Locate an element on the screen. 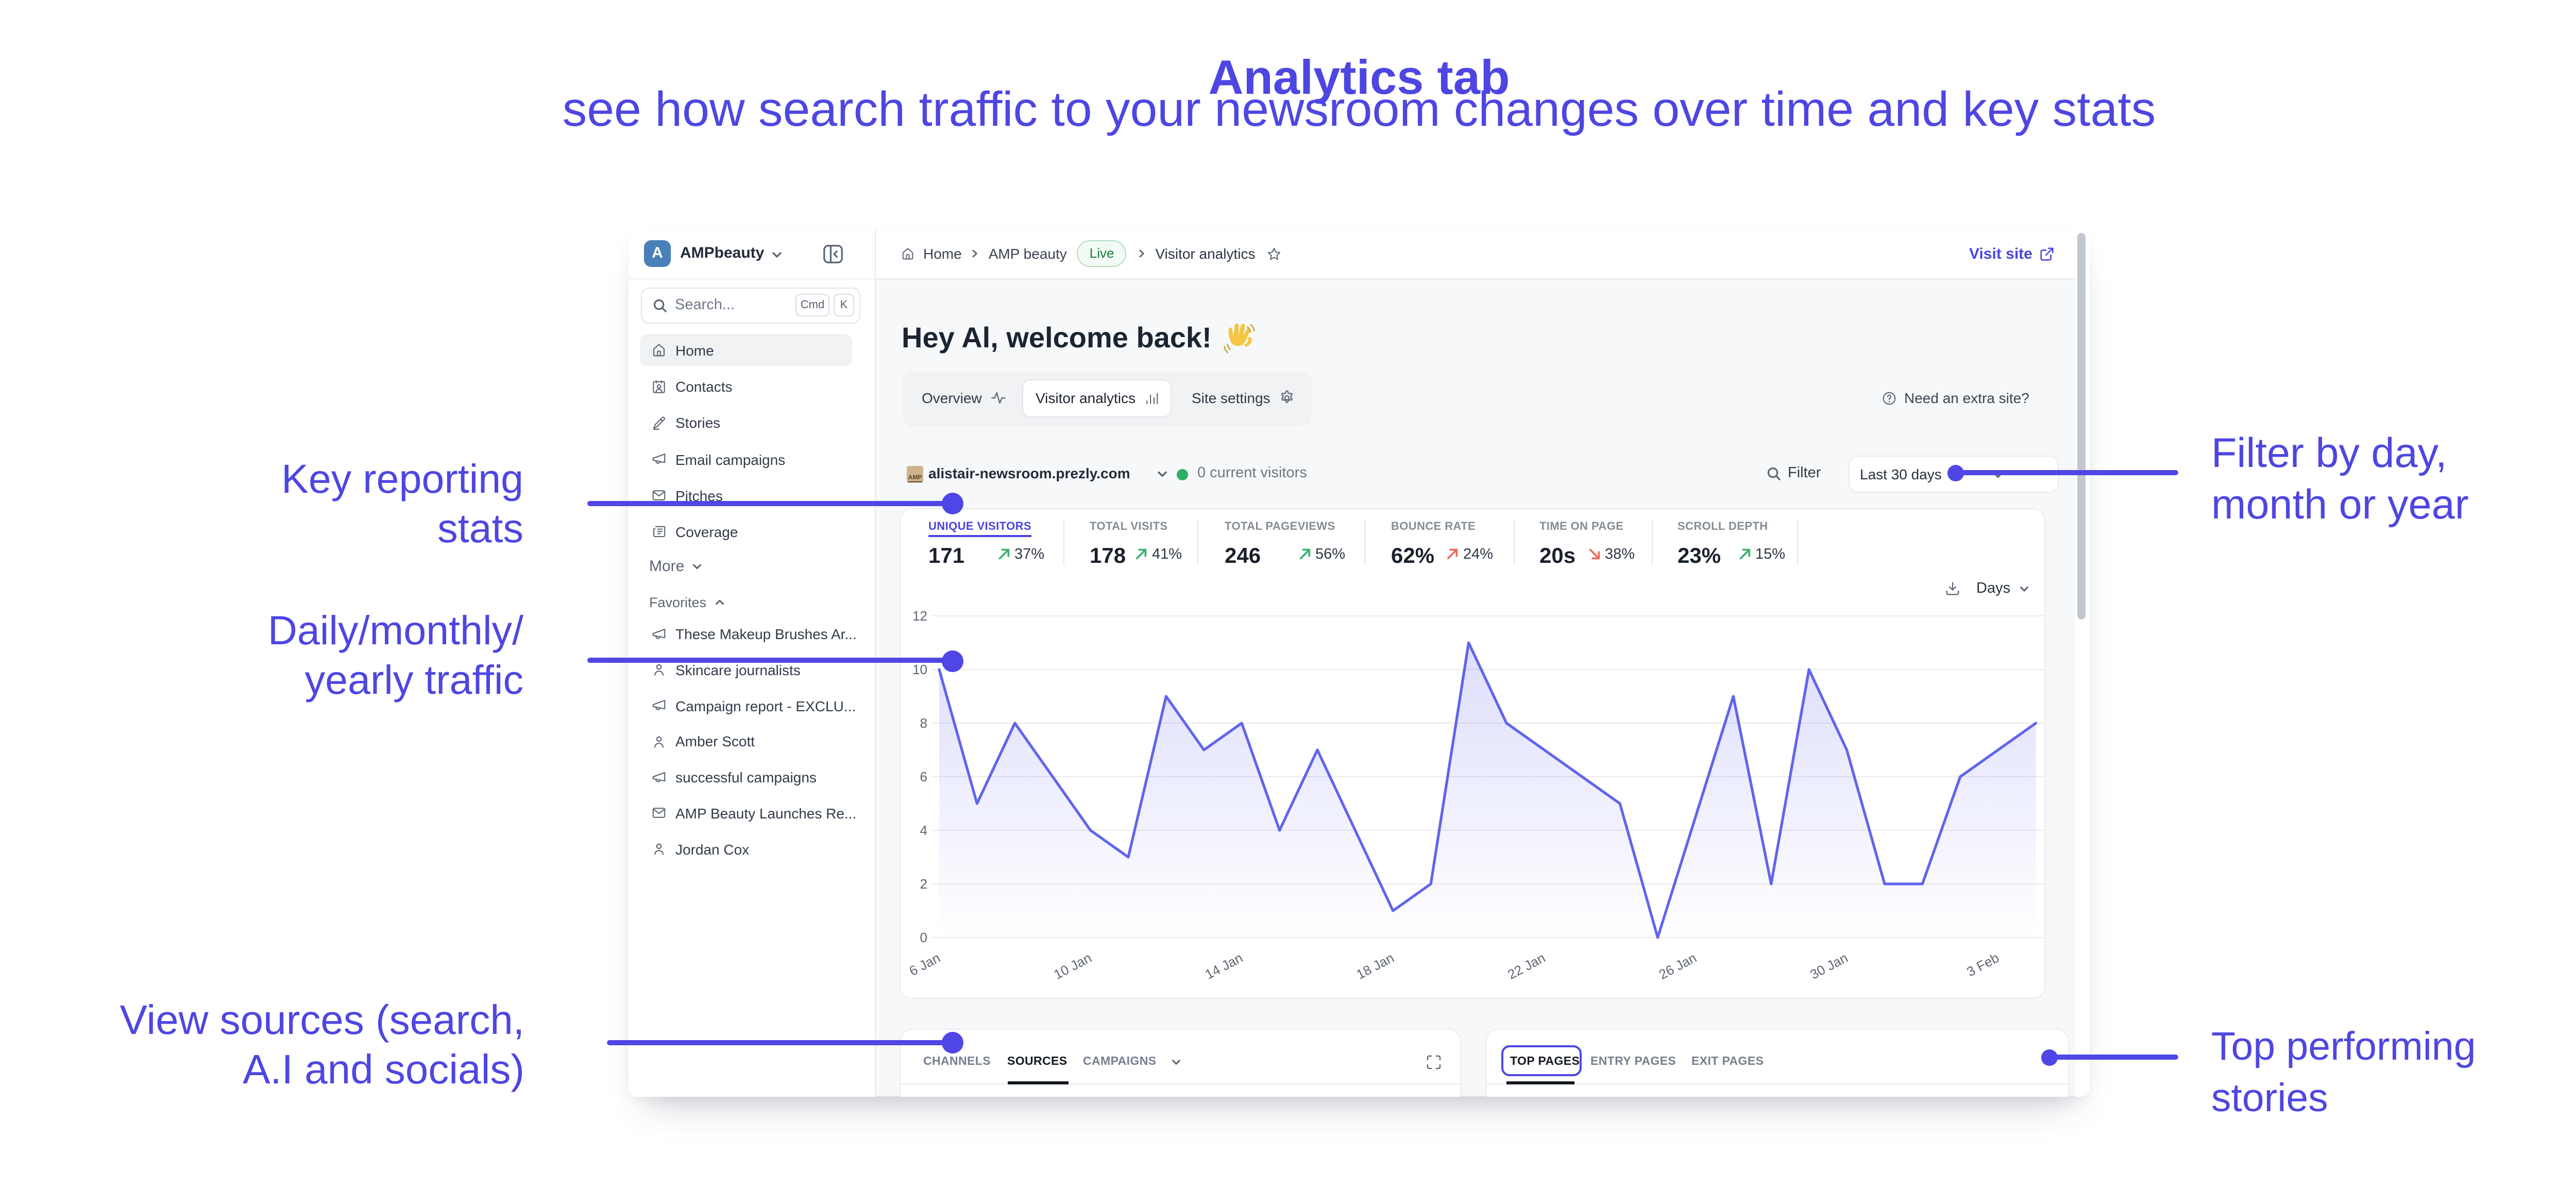 Image resolution: width=2576 pixels, height=1204 pixels. svg-text: 12 is located at coordinates (919, 615).